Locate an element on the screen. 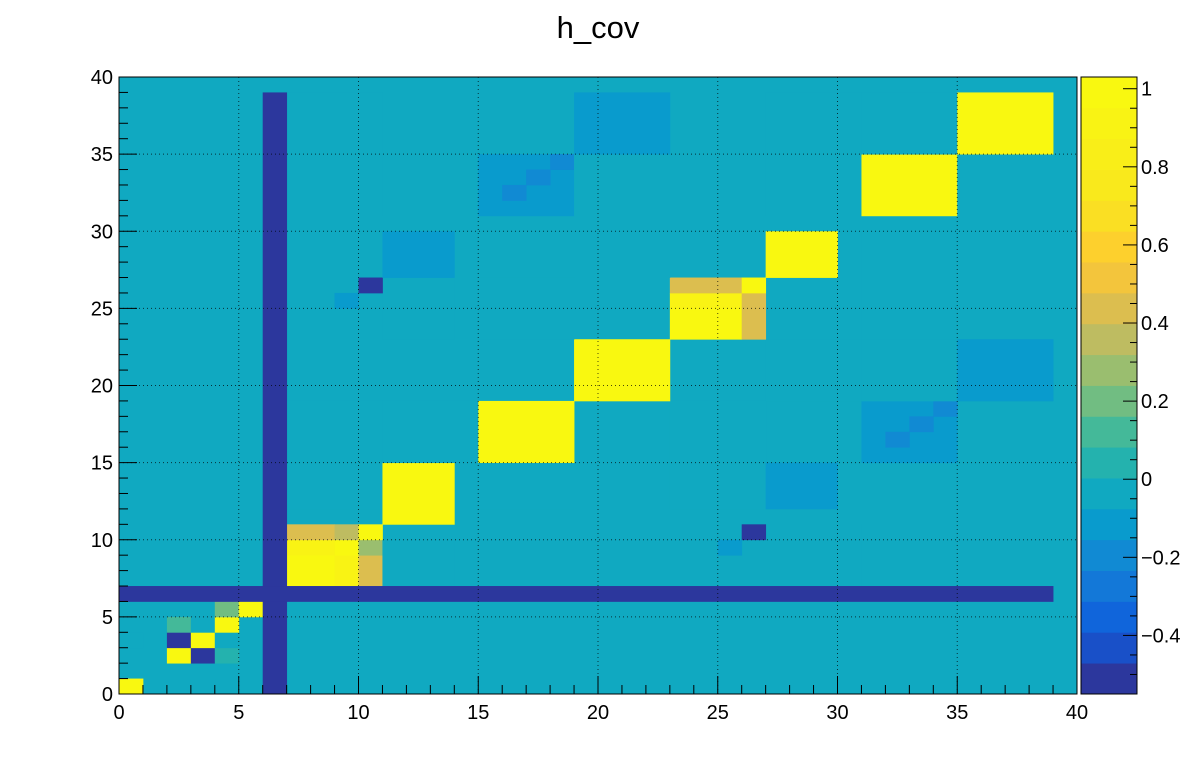  y-tick-label: 10 is located at coordinates (102, 541).